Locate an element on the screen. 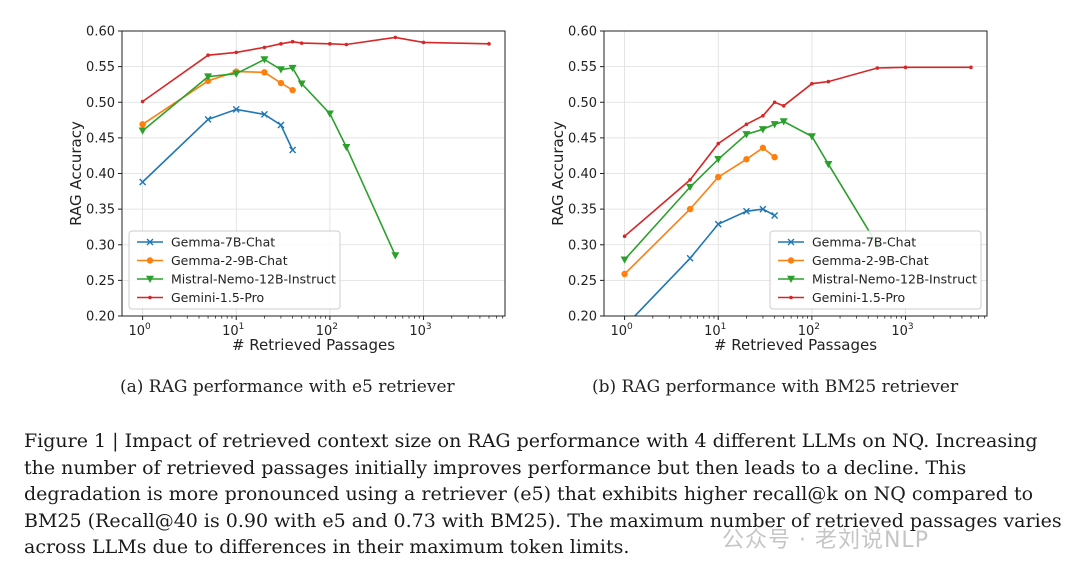  chart-a-caption: (a) RAG performance with e5 retriever is located at coordinates (287, 387).